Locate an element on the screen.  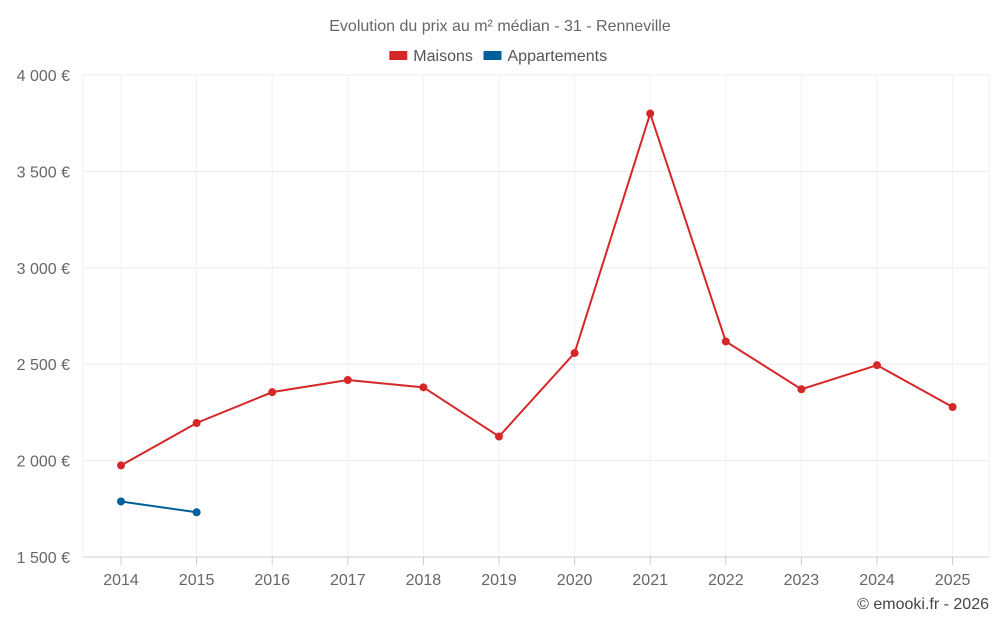
legend-label: Appartements is located at coordinates (558, 56).